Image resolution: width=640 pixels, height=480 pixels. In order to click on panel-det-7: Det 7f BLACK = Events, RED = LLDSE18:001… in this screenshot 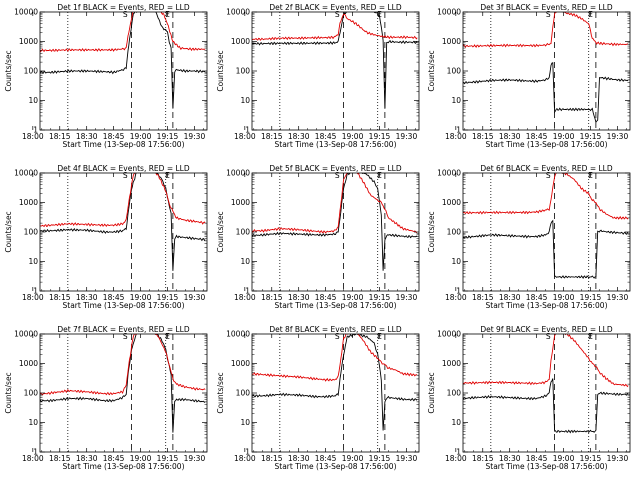, I will do `click(106, 398)`.